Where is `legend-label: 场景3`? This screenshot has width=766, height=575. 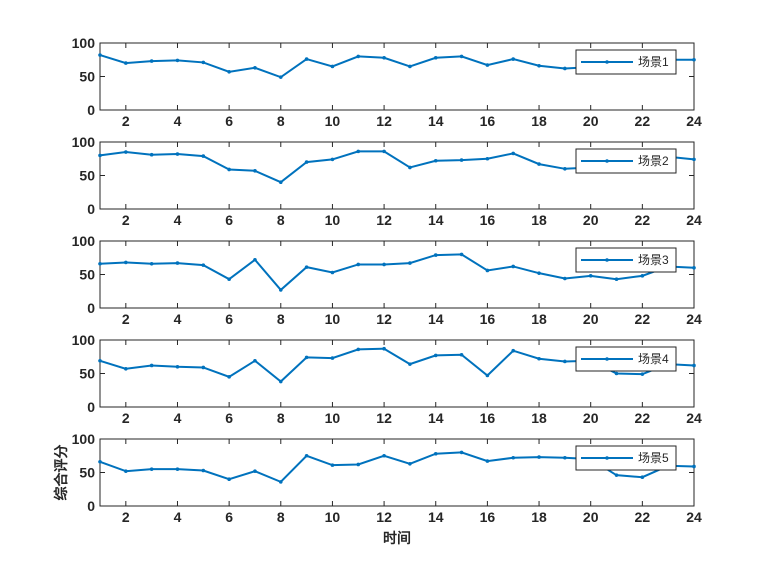 legend-label: 场景3 is located at coordinates (653, 260).